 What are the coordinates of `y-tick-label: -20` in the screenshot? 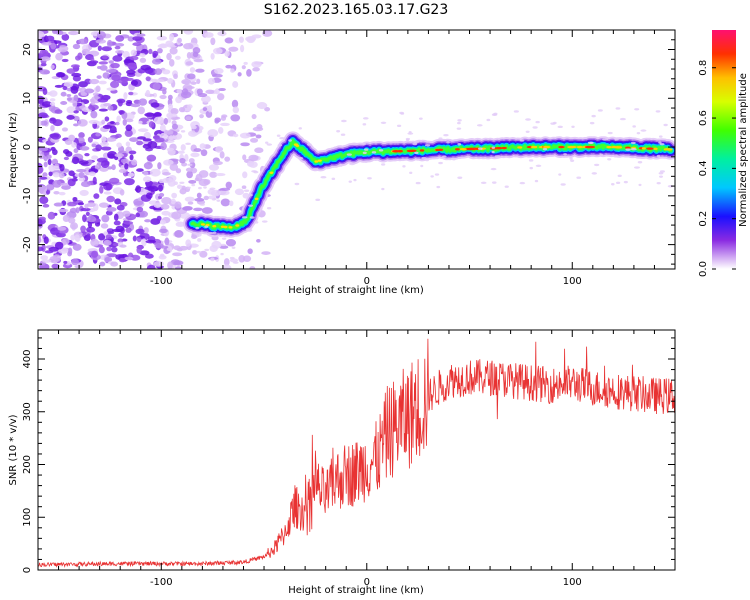 It's located at (27, 244).